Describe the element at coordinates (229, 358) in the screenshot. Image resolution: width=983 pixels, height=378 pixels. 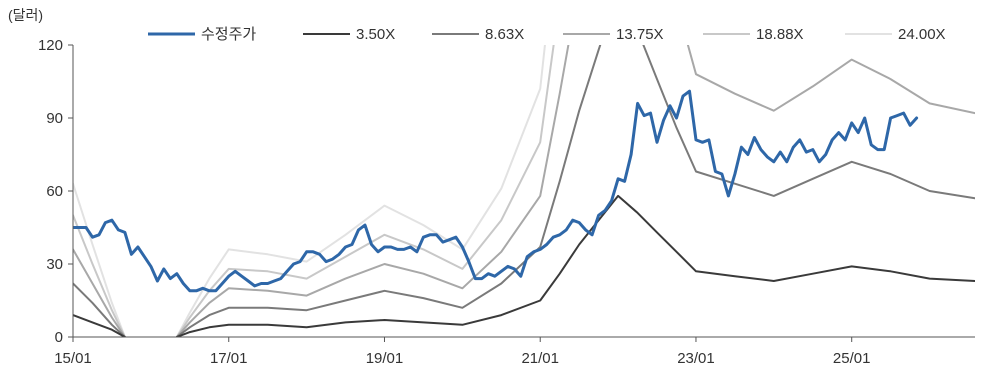
I see `x-tick-label: 17/01` at that location.